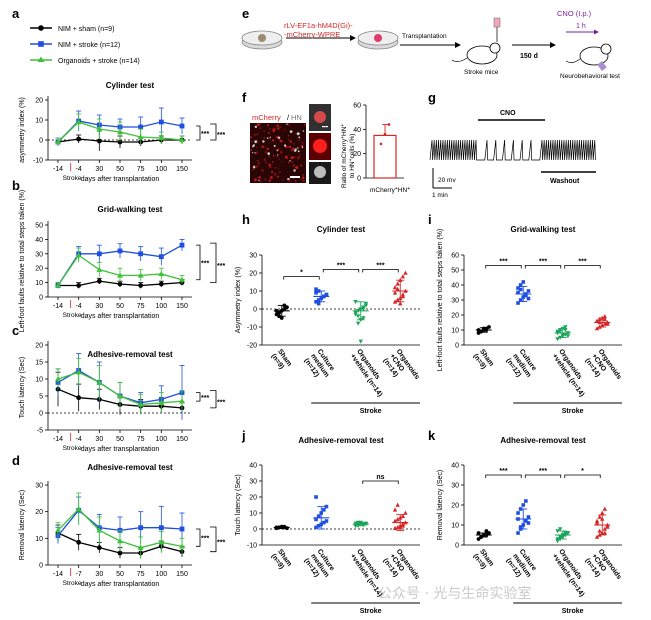 The image size is (651, 620). Describe the element at coordinates (455, 506) in the screenshot. I see `y-tick-label: 20` at that location.